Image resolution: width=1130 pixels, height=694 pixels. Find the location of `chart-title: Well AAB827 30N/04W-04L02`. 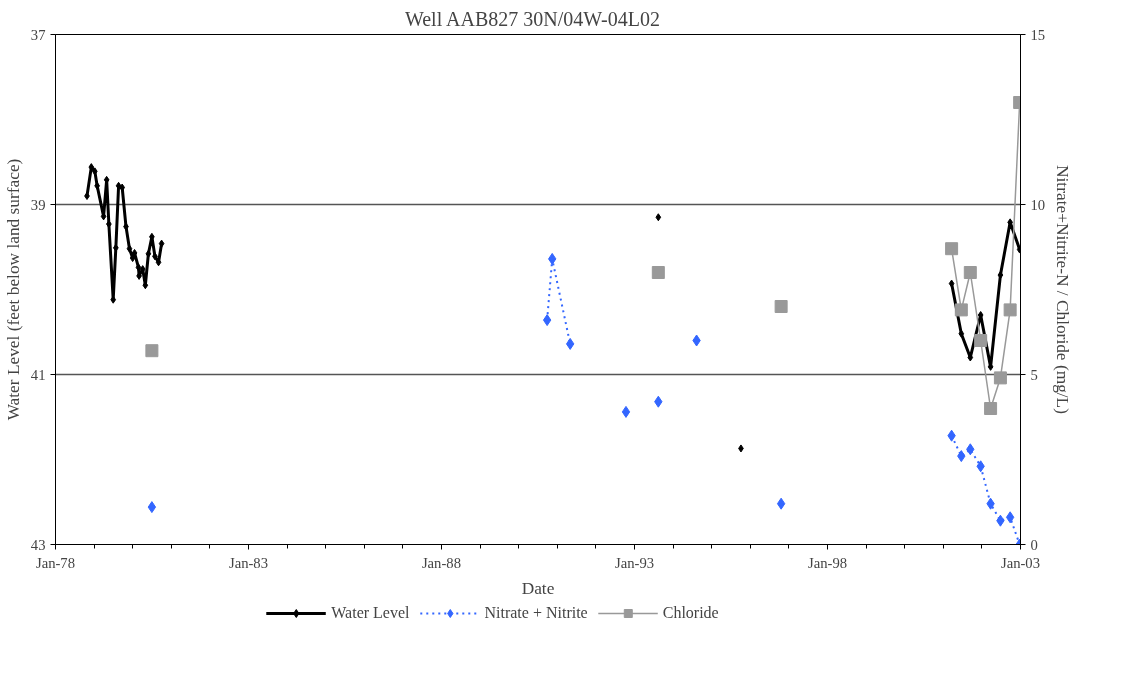

chart-title: Well AAB827 30N/04W-04L02 is located at coordinates (532, 18).